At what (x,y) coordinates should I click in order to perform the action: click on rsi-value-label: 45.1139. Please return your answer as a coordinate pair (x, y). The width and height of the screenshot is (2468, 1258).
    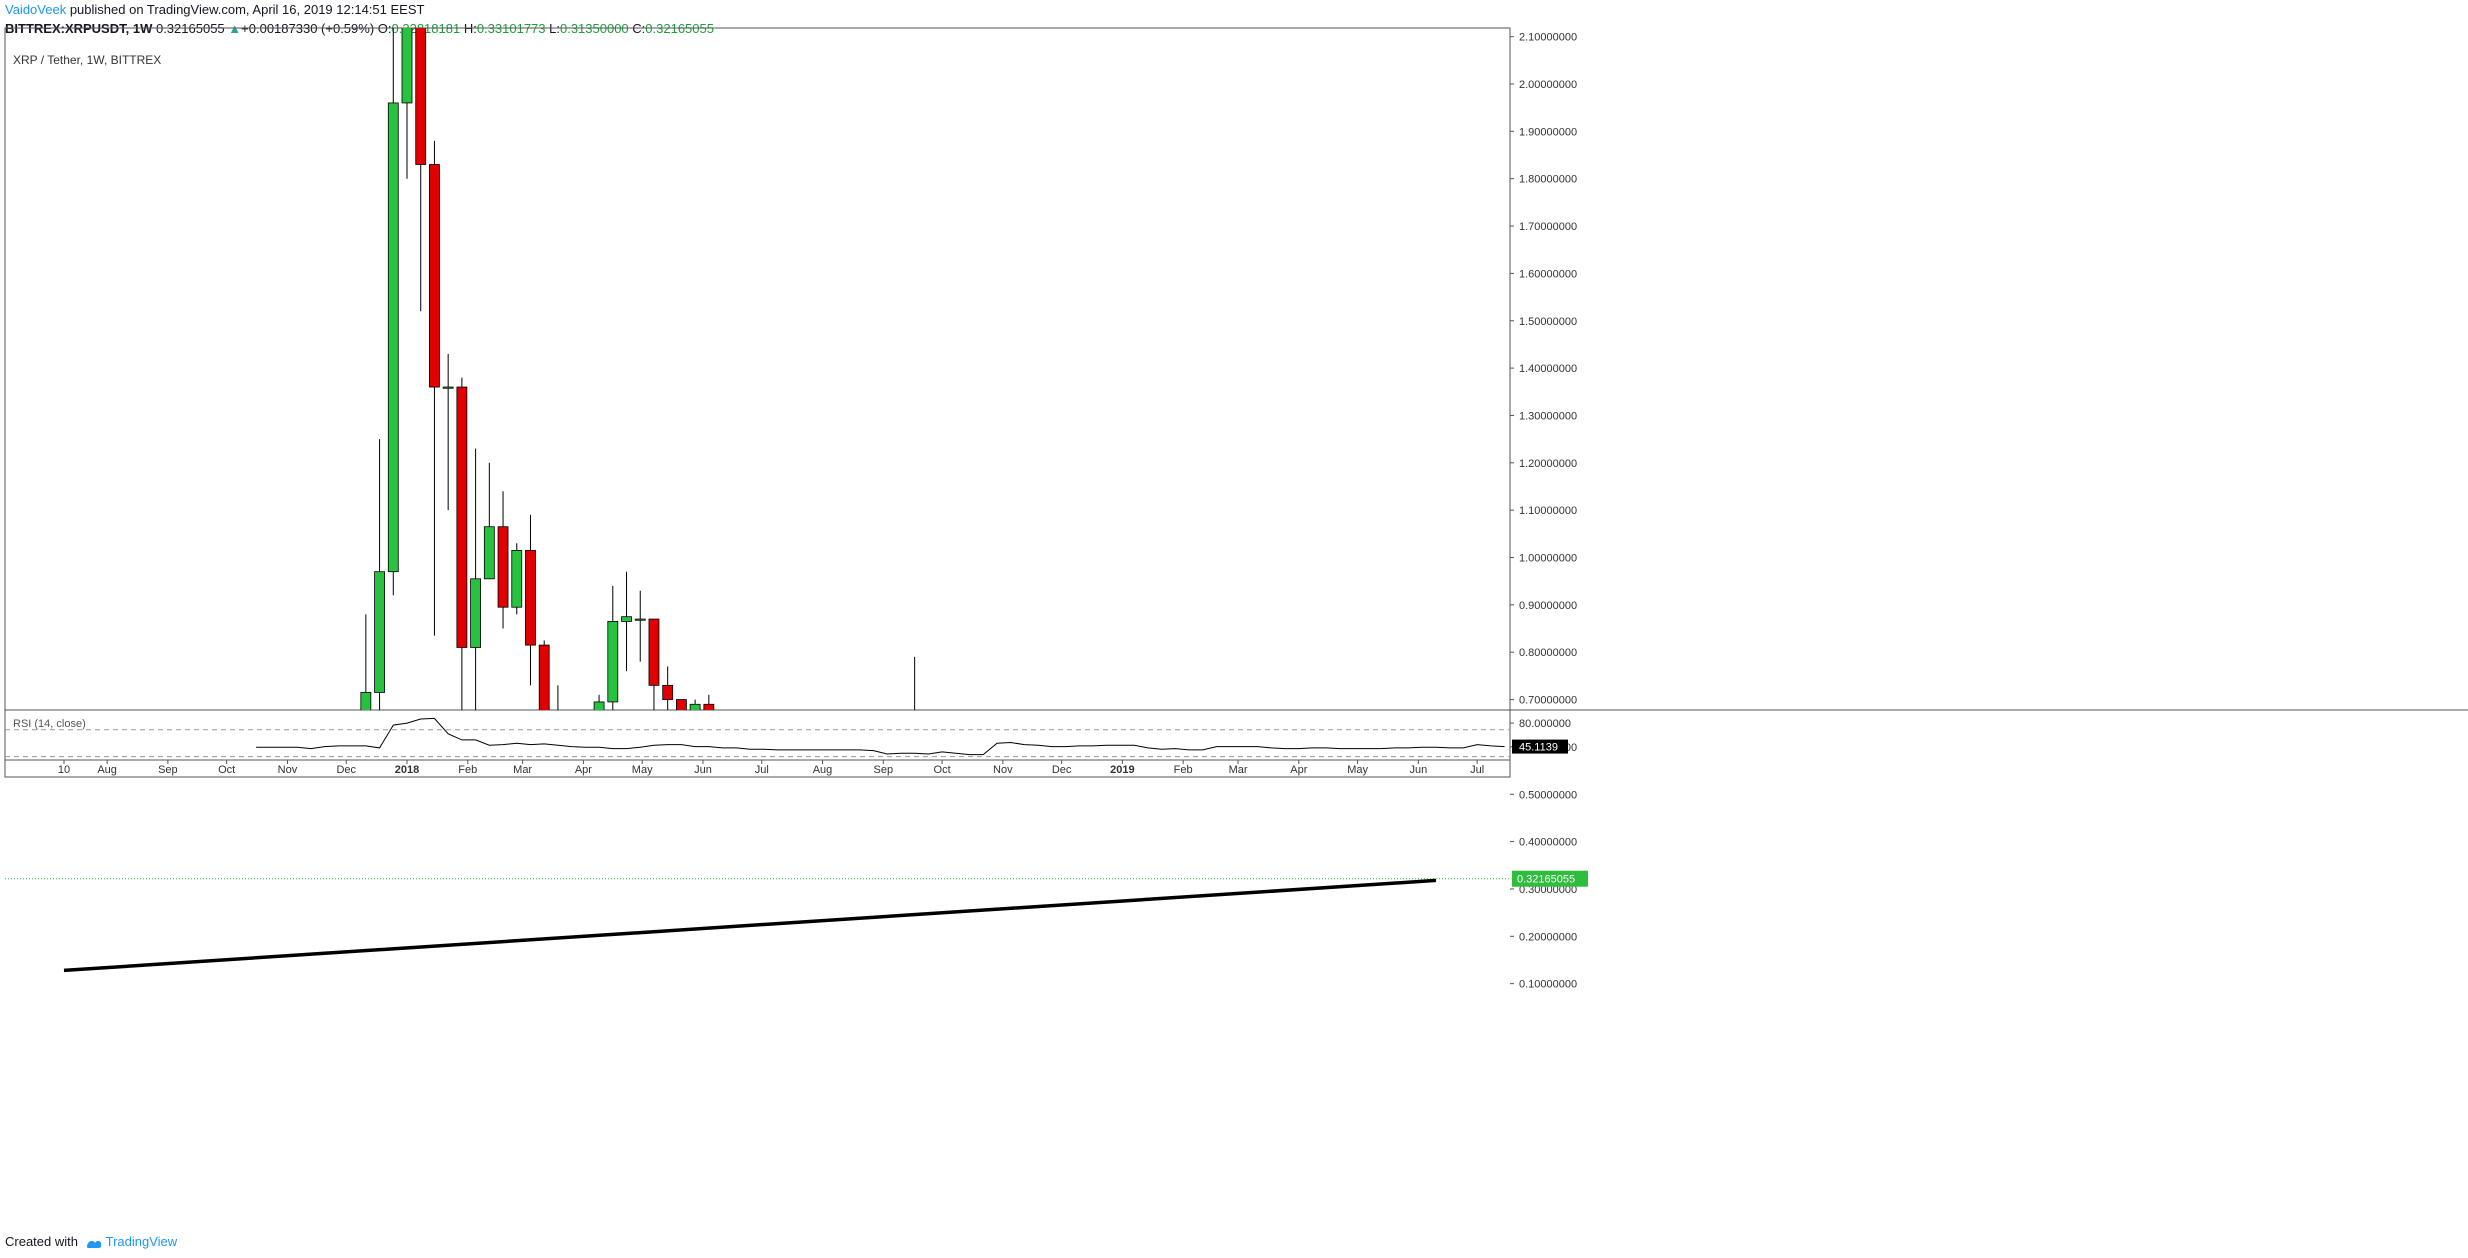
    Looking at the image, I should click on (1538, 748).